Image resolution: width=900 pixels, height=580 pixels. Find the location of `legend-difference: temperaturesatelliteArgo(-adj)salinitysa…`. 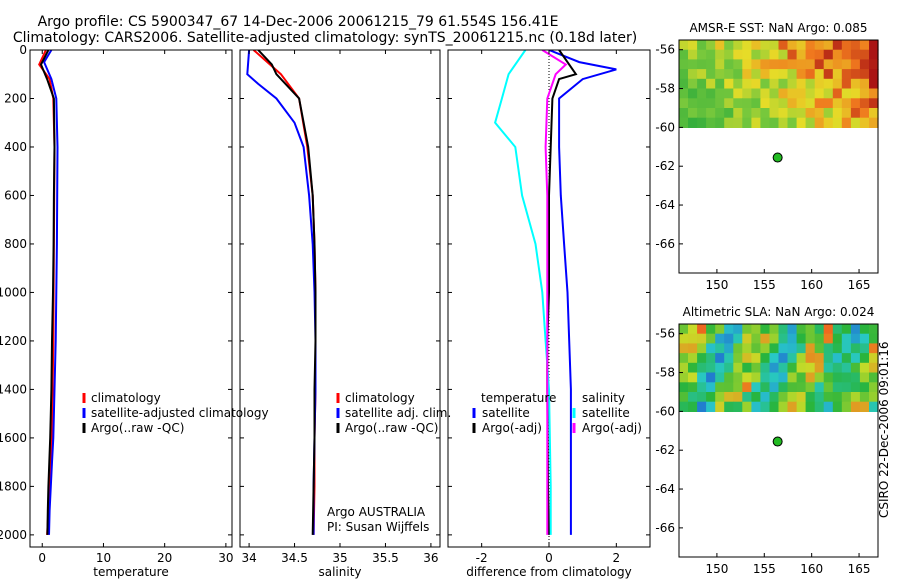

legend-difference: temperaturesatelliteArgo(-adj)salinitysa… is located at coordinates (557, 413).